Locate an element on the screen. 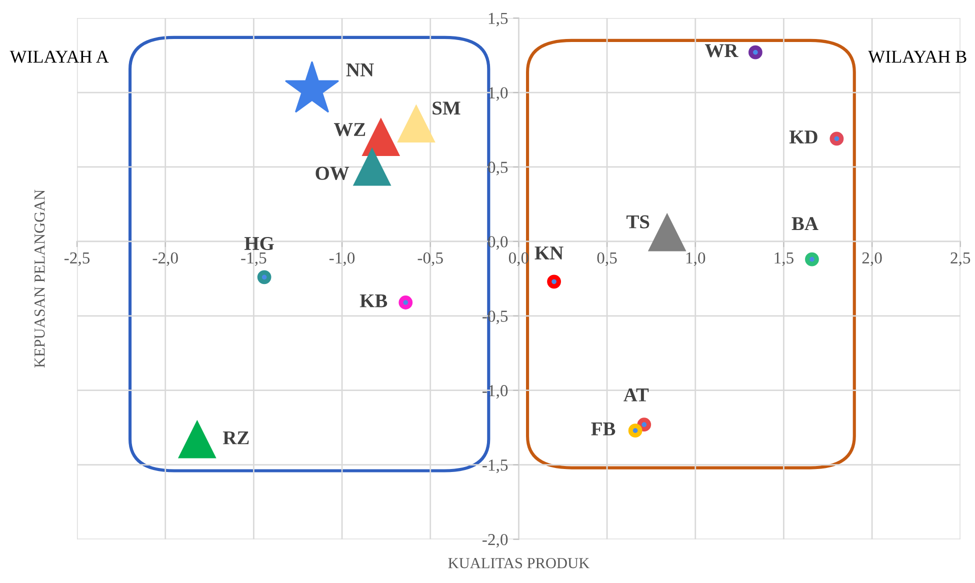 This screenshot has height=583, width=975. x-tick-label: 1,5 is located at coordinates (784, 259).